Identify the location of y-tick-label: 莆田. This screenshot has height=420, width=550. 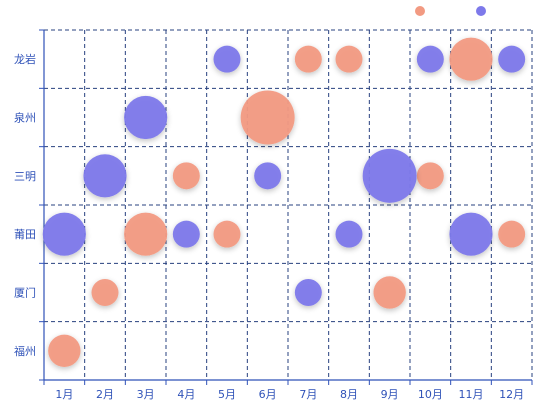
(25, 234).